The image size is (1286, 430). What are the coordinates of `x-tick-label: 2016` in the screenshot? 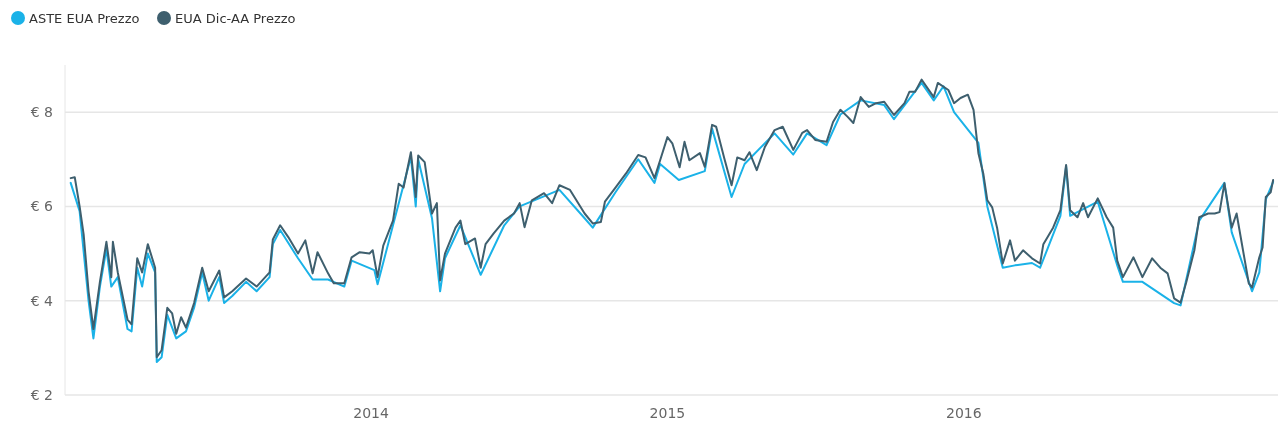 It's located at (963, 413).